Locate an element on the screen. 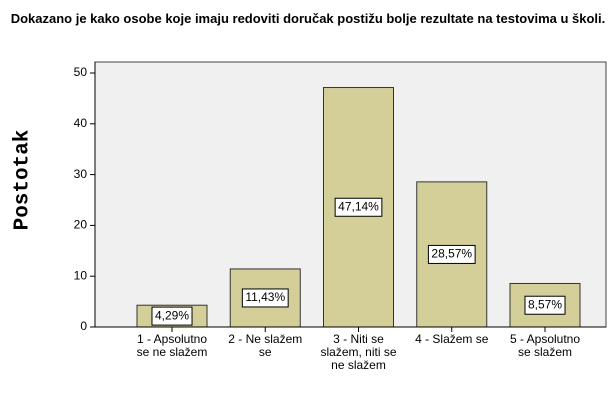  x-tick-label: 1 - Apsolutno se ne slažem is located at coordinates (172, 345).